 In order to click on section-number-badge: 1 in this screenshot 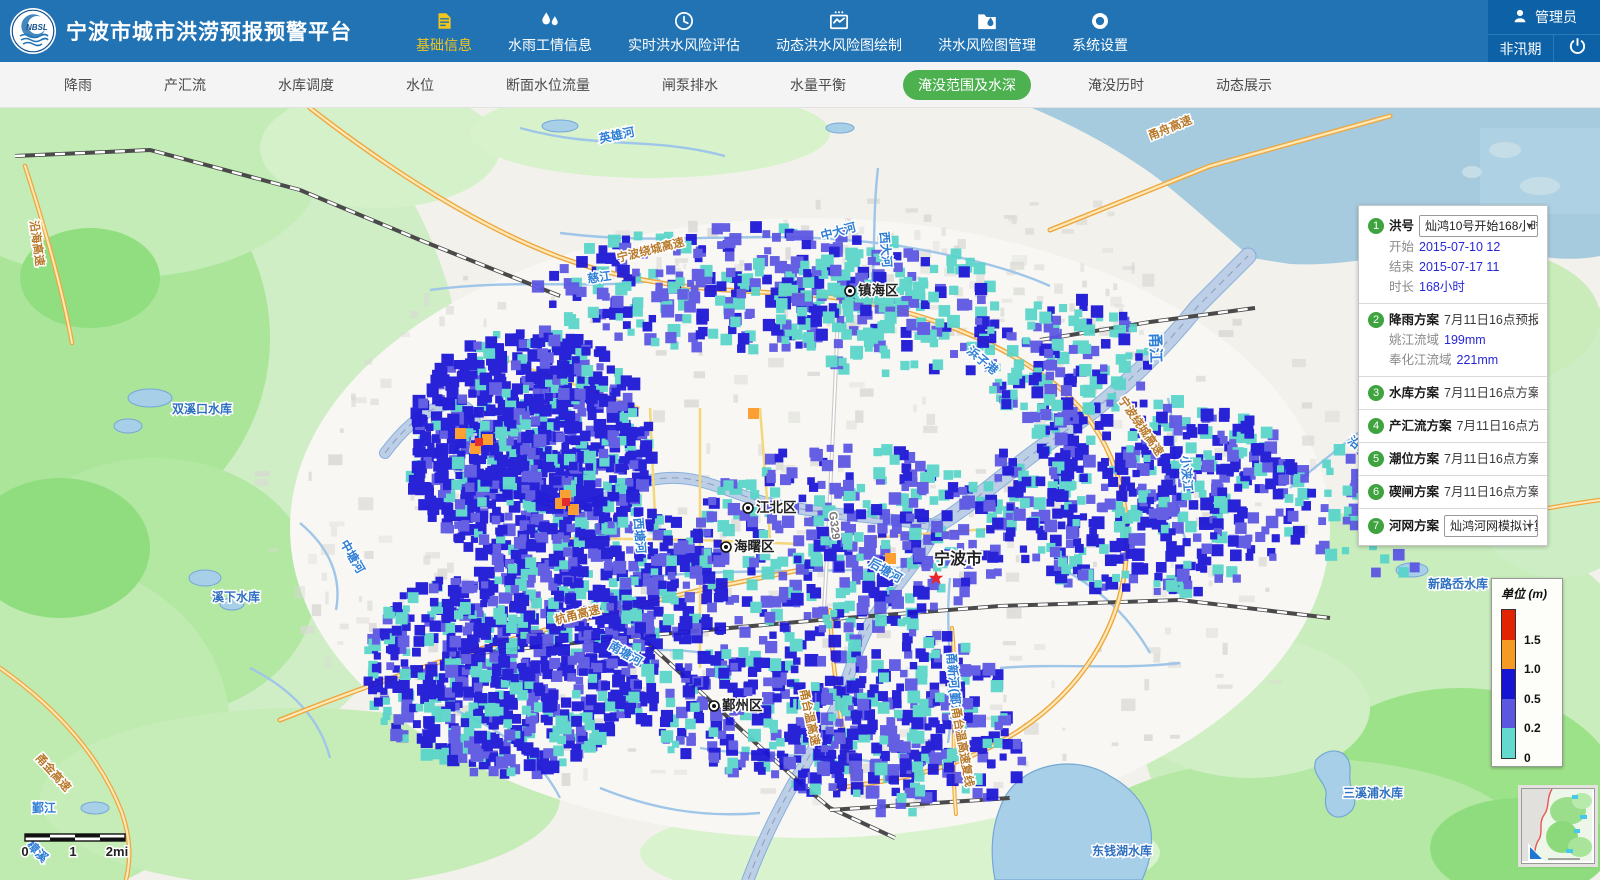, I will do `click(1376, 226)`.